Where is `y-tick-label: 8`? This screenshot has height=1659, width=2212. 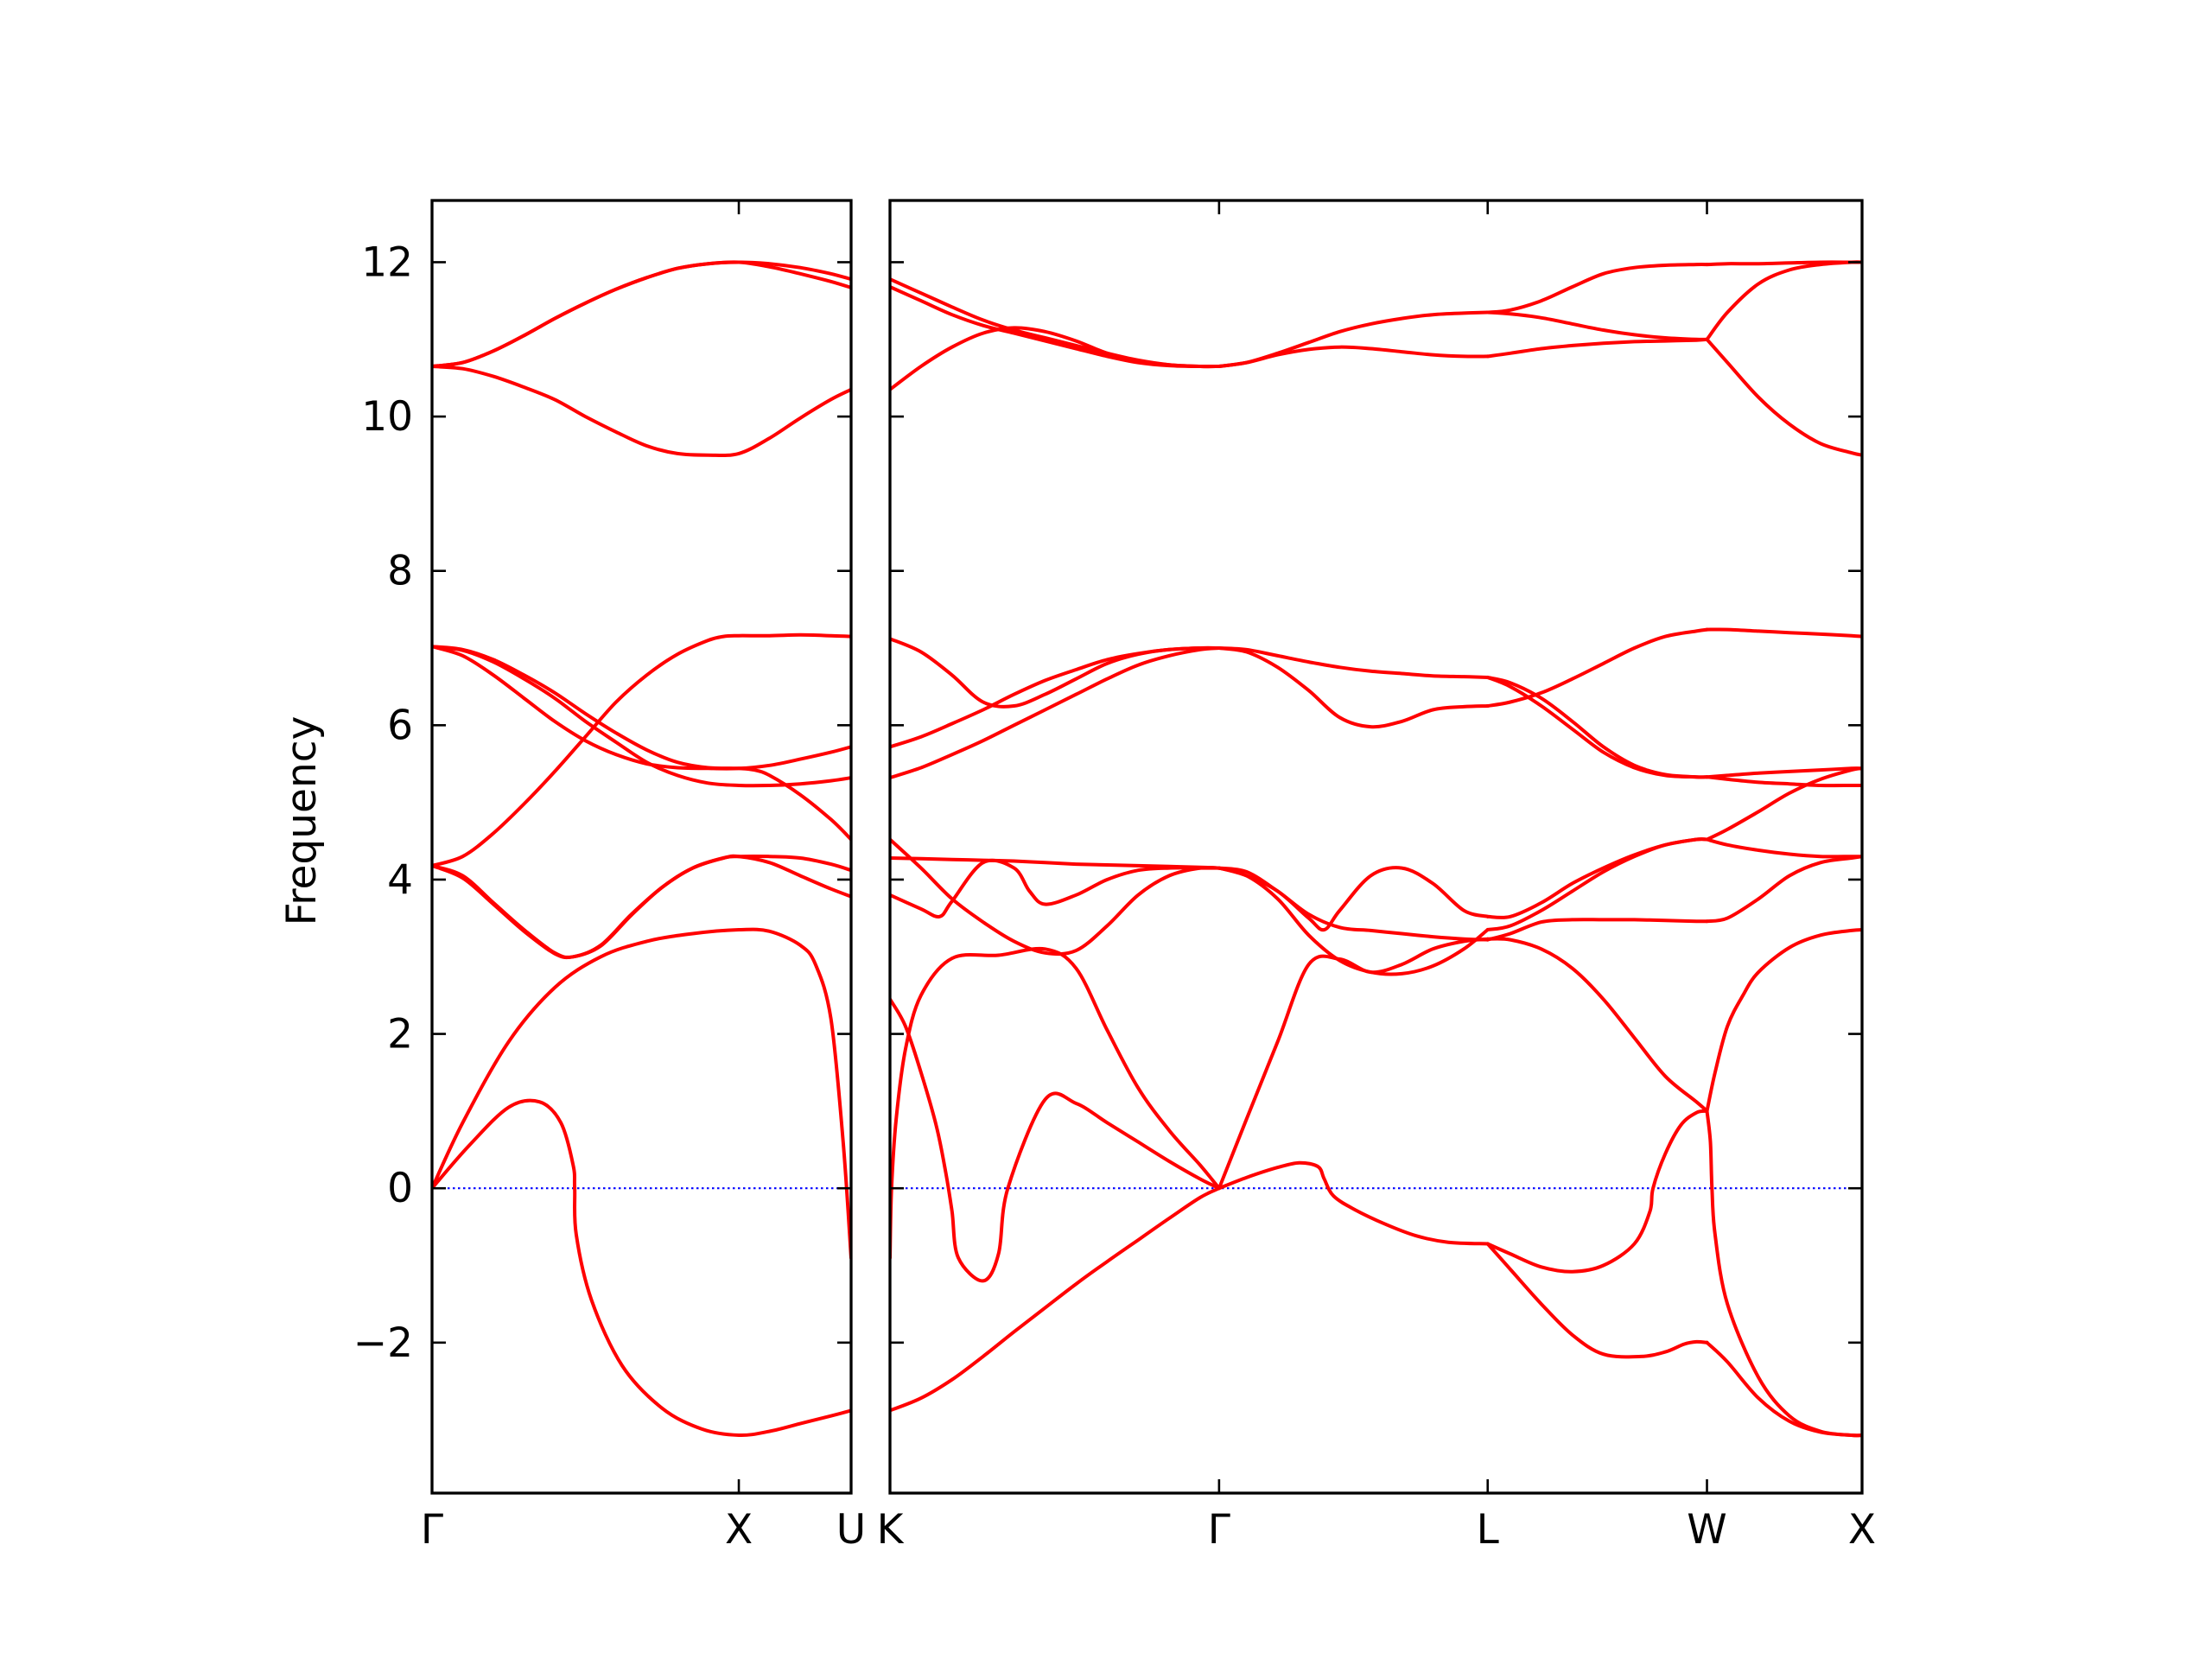
y-tick-label: 8 is located at coordinates (400, 571).